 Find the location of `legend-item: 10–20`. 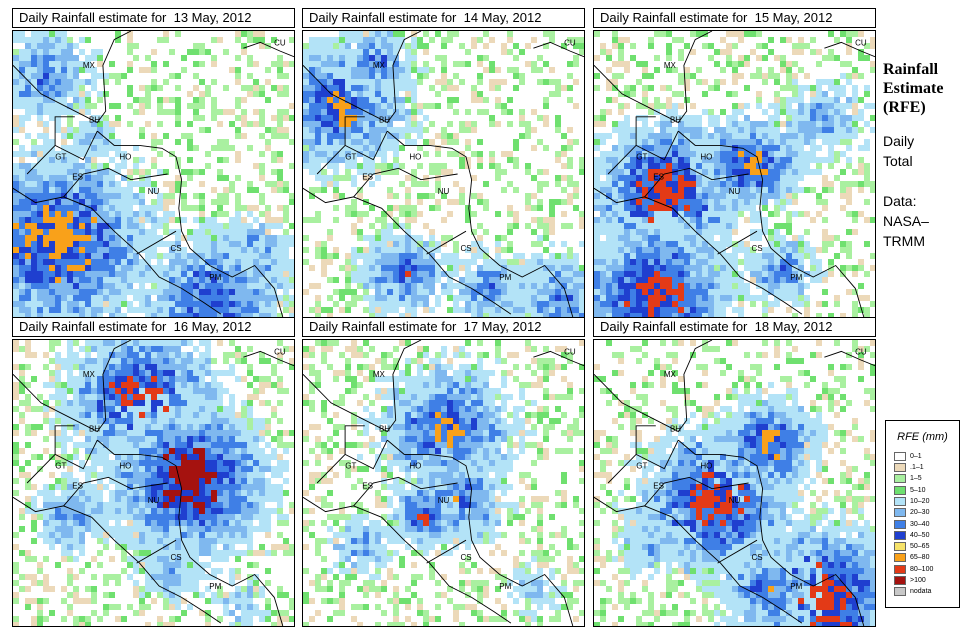

legend-item: 10–20 is located at coordinates (911, 501).